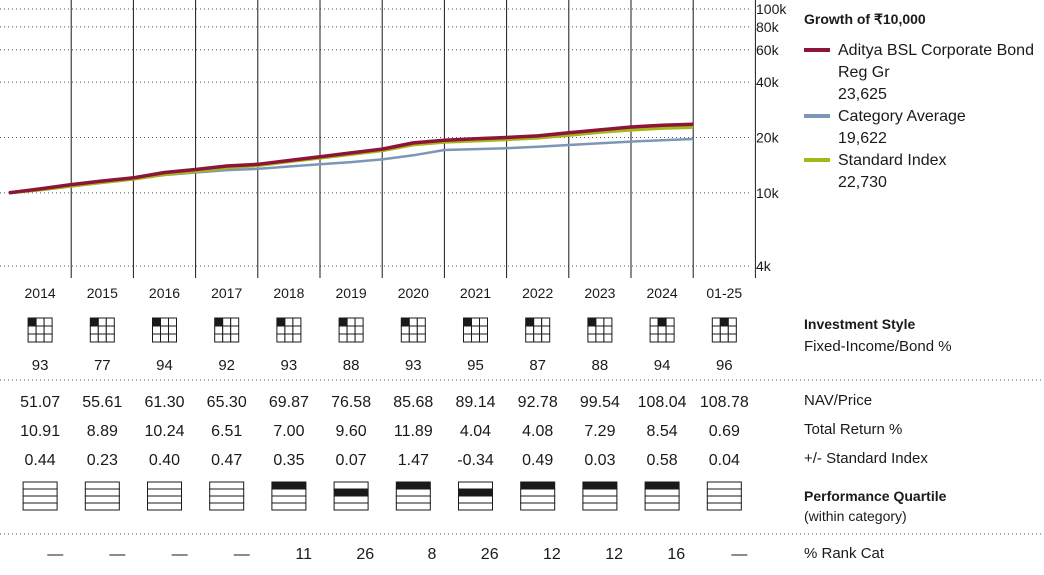  Describe the element at coordinates (365, 554) in the screenshot. I see `rank-cat-5: 26` at that location.